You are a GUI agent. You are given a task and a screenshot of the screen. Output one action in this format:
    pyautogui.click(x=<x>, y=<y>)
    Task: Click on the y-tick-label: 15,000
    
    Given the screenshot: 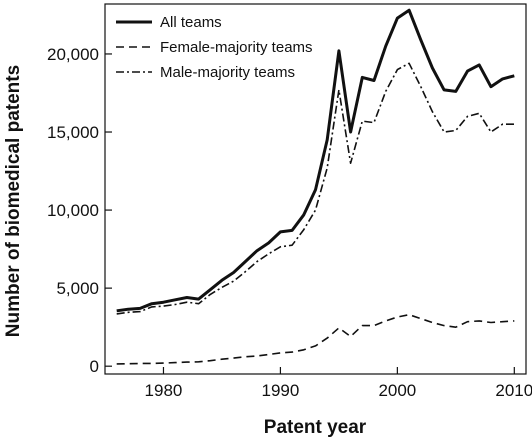 What is the action you would take?
    pyautogui.click(x=73, y=132)
    